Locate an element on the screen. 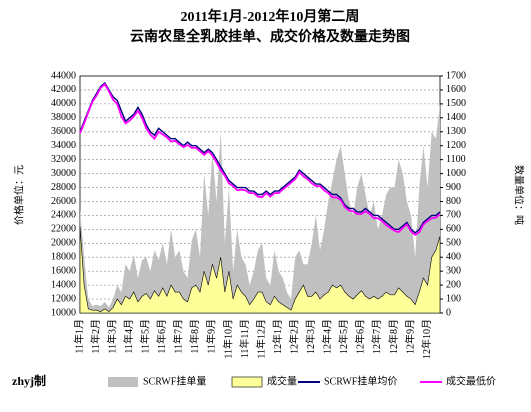  y2-tick-label: 400 is located at coordinates (453, 257).